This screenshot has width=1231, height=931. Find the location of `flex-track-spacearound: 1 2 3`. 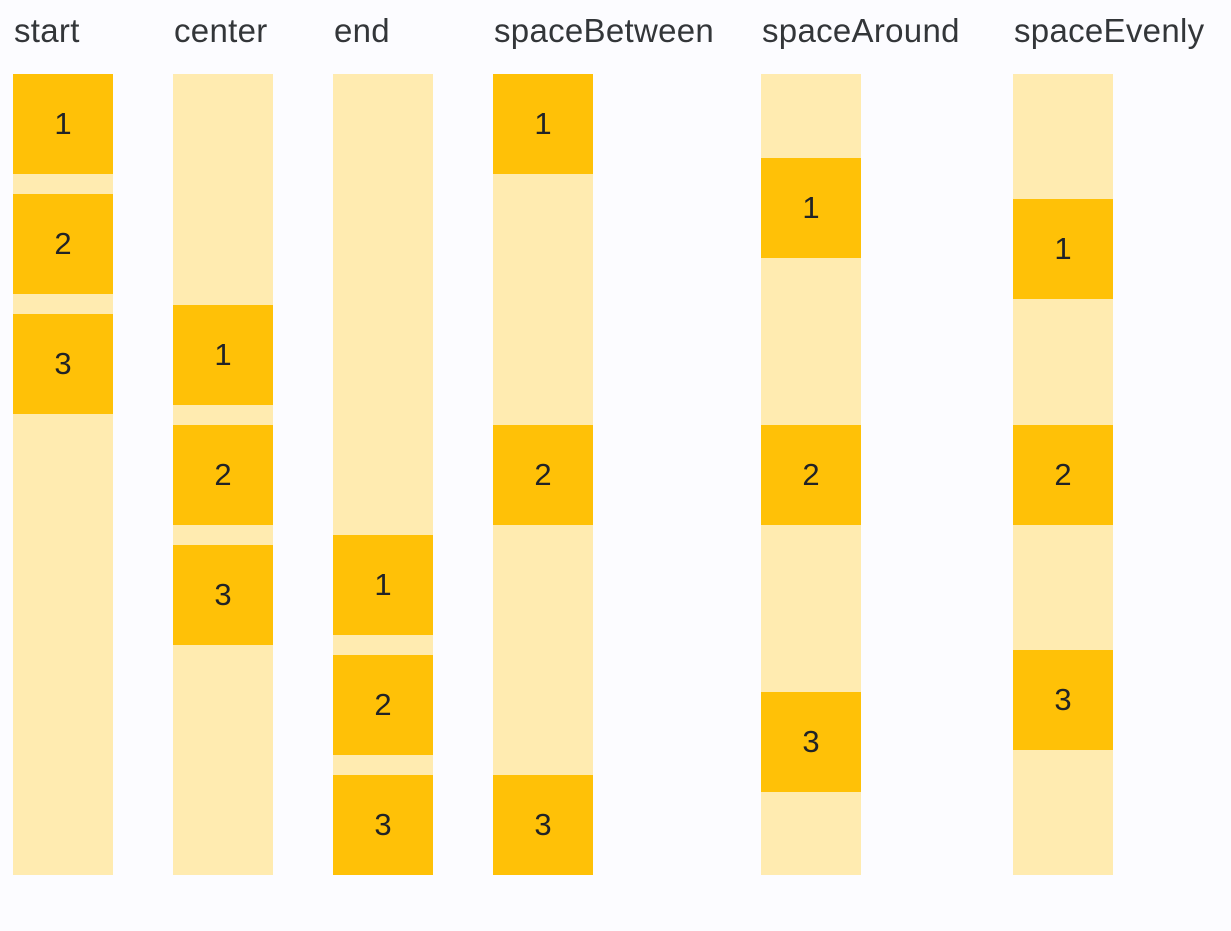

flex-track-spacearound: 1 2 3 is located at coordinates (811, 474).